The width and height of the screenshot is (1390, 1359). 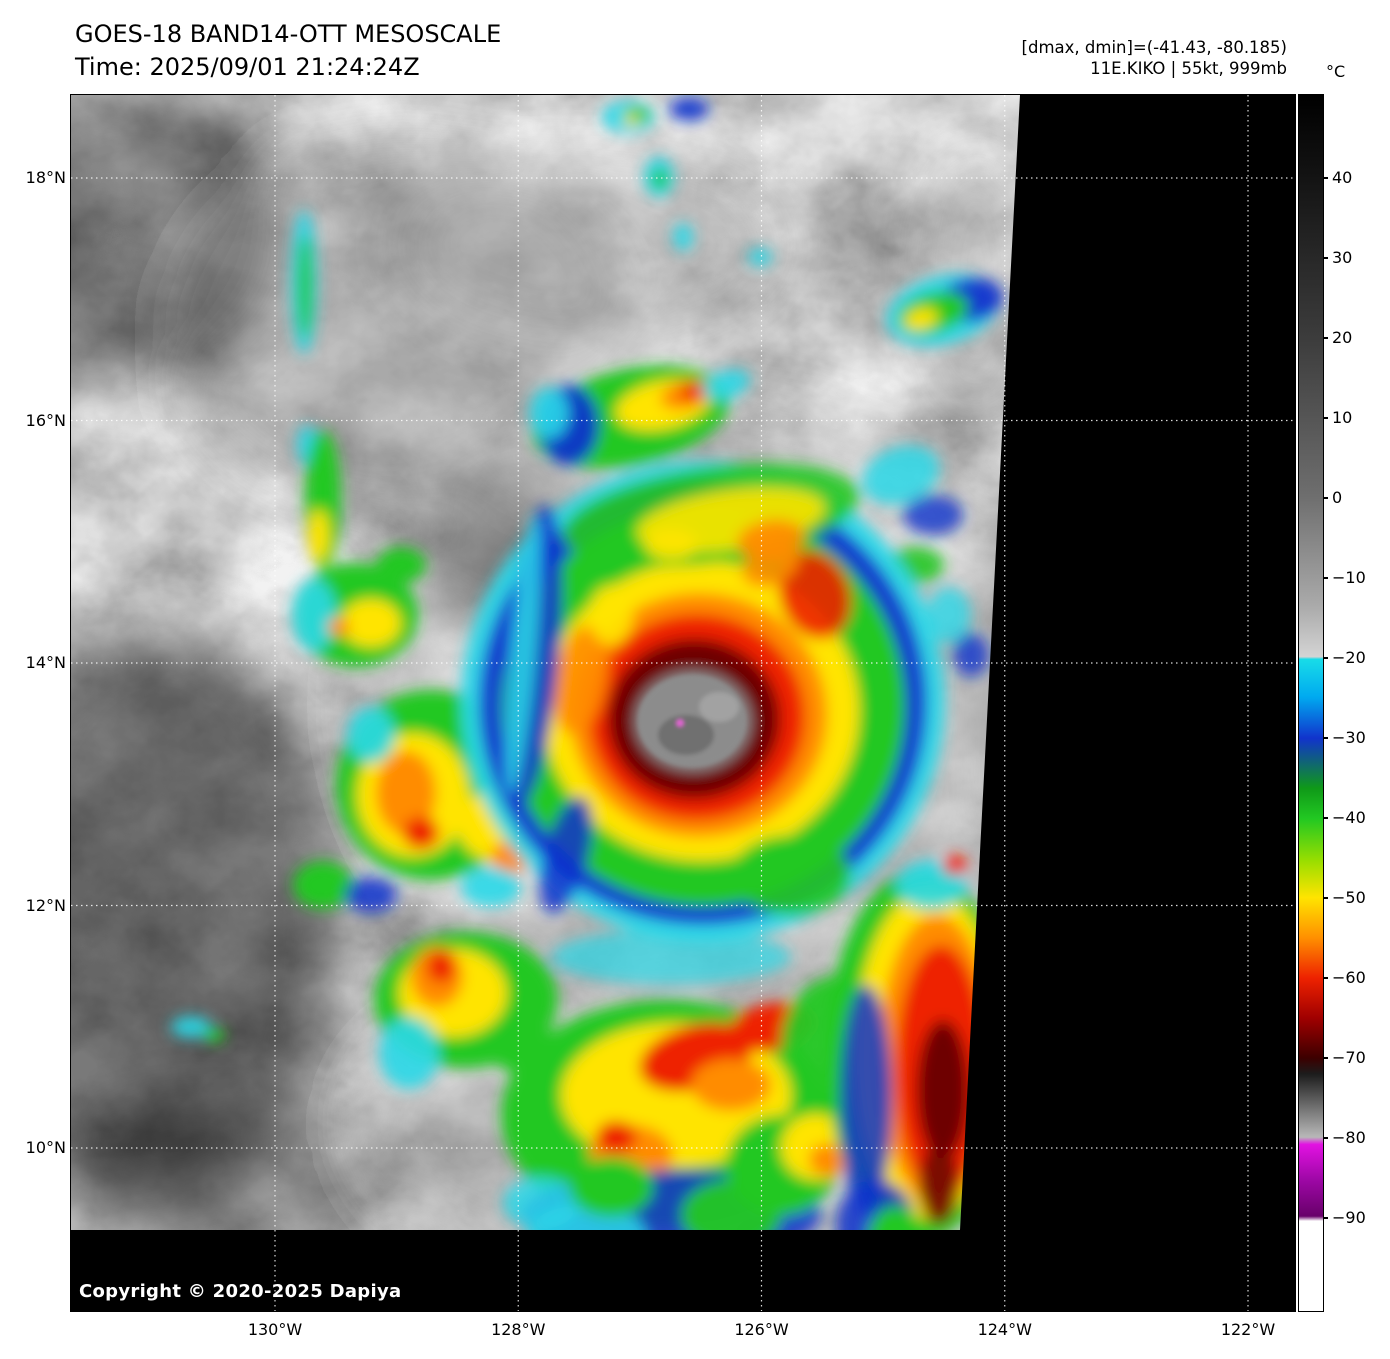 I want to click on colorbar-tick-label: 40, so click(x=1342, y=177).